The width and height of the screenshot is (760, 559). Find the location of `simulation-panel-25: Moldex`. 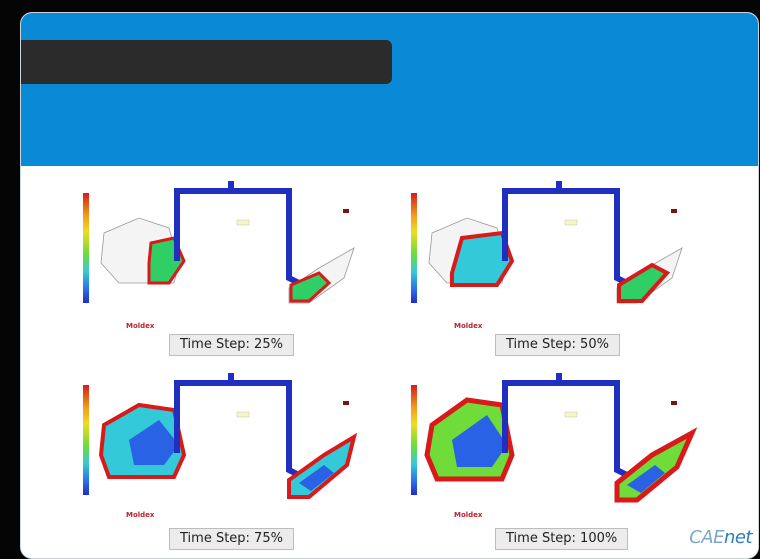

simulation-panel-25: Moldex is located at coordinates (219, 251).